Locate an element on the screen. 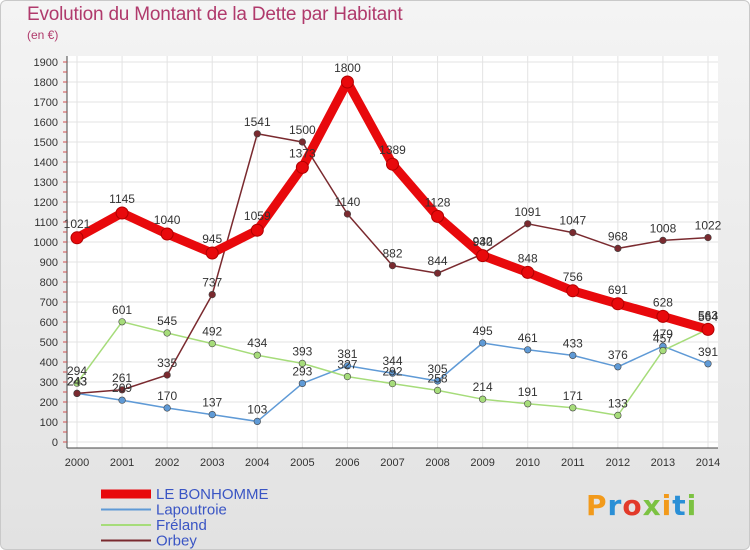 Image resolution: width=750 pixels, height=550 pixels. data-label-le-bonhomme: 1373 is located at coordinates (302, 153).